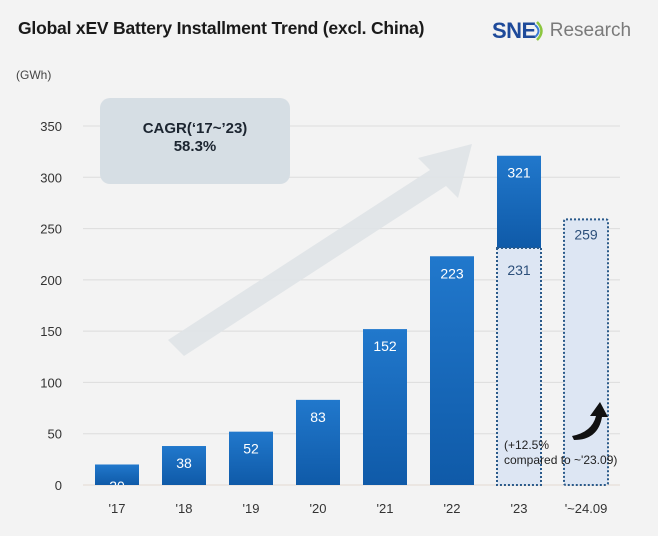 The width and height of the screenshot is (658, 536). Describe the element at coordinates (318, 417) in the screenshot. I see `bar-value-label: 83` at that location.